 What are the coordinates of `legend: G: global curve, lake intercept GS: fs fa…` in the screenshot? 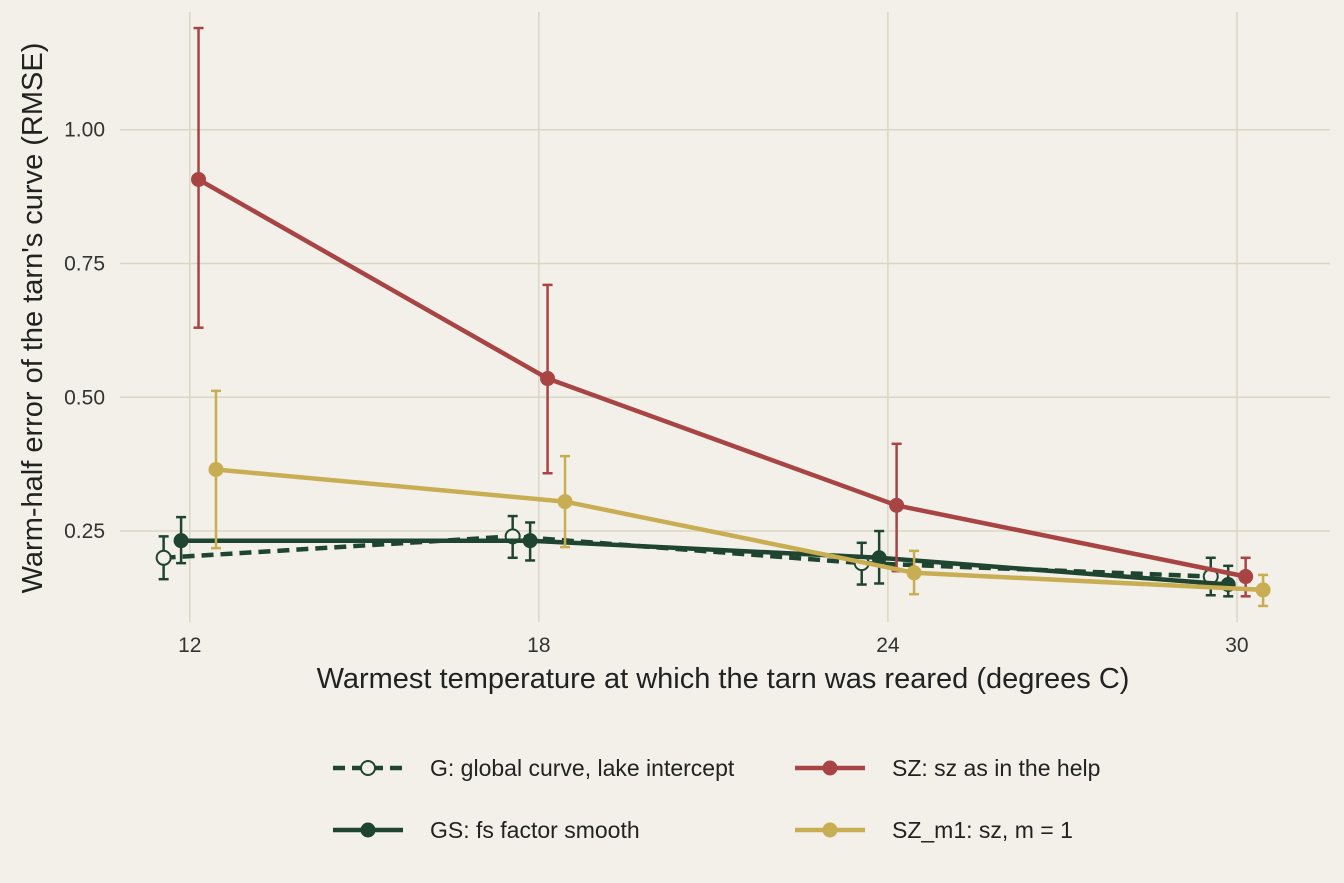 It's located at (716, 799).